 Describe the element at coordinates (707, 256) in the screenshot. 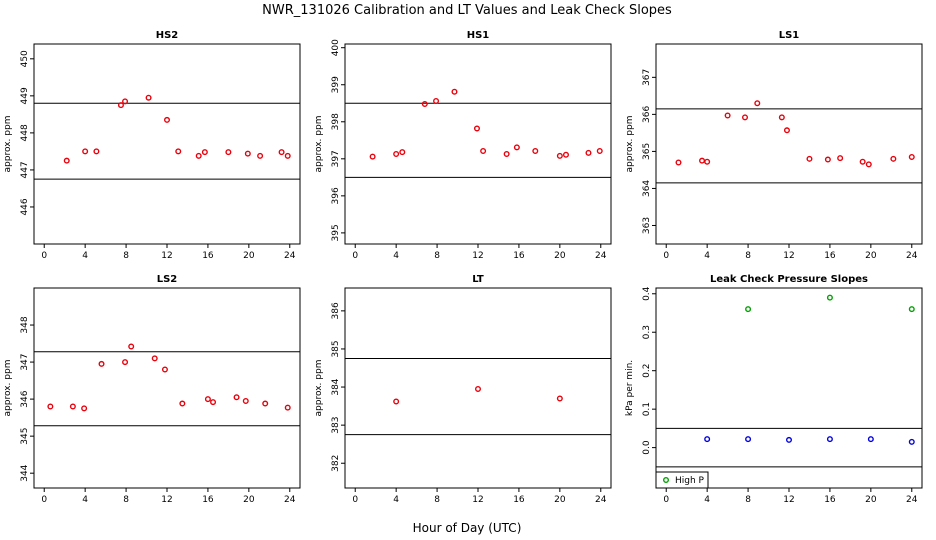

I see `ls1-xtick-label-1: 4` at that location.